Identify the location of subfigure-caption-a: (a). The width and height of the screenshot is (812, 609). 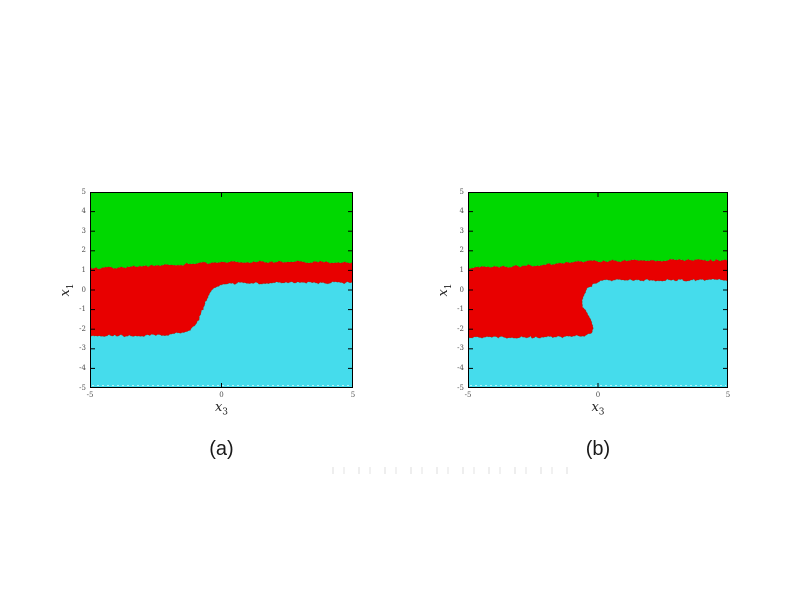
(221, 449).